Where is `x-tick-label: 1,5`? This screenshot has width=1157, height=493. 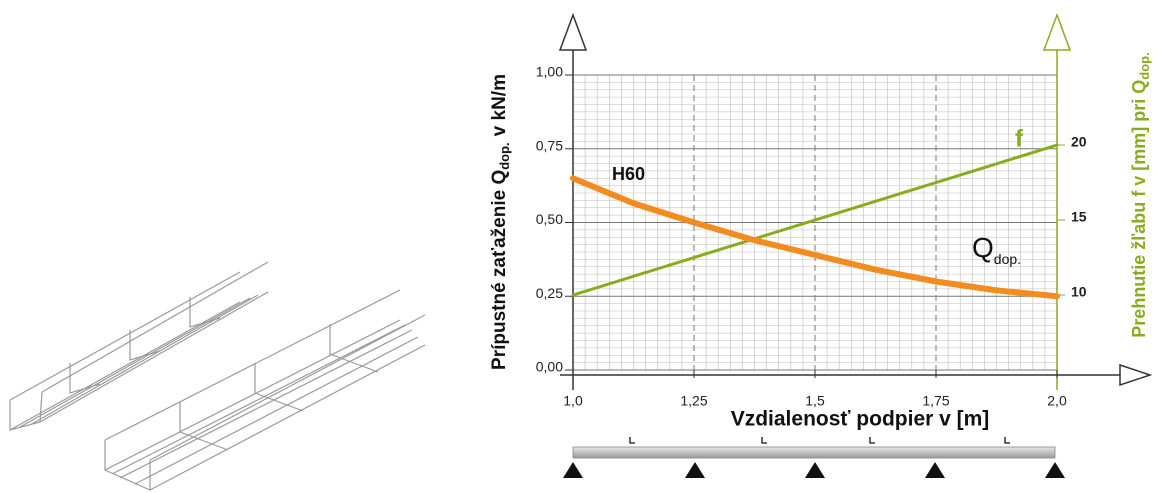 x-tick-label: 1,5 is located at coordinates (815, 401).